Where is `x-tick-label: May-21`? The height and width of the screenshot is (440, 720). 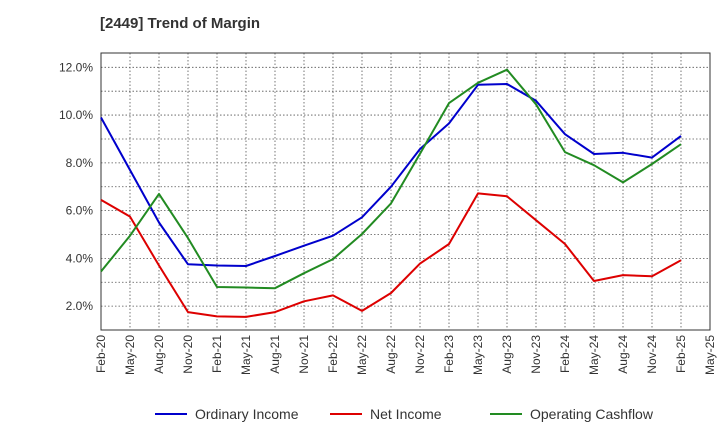 x-tick-label: May-21 is located at coordinates (246, 355).